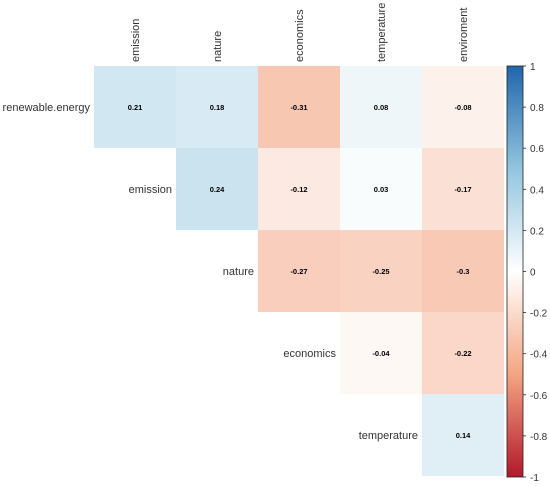  I want to click on cell-value-label: -0.12, so click(298, 189).